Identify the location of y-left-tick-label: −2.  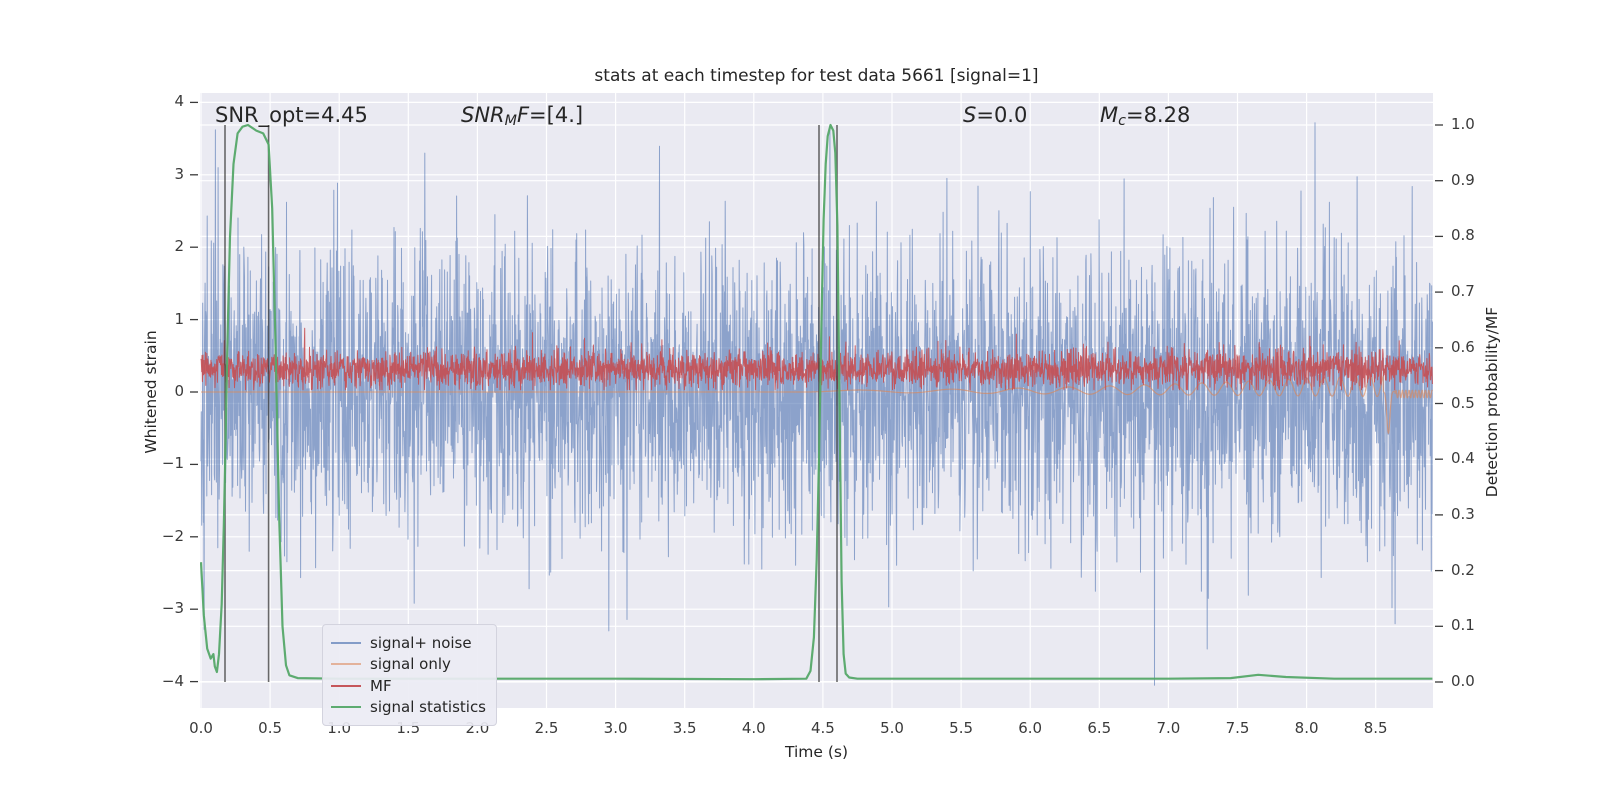
(172, 535).